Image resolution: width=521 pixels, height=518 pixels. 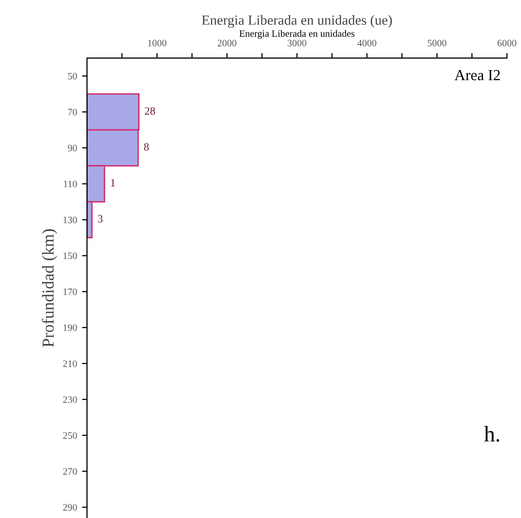 I want to click on y-axis-title: Profundidad (km), so click(x=50, y=288).